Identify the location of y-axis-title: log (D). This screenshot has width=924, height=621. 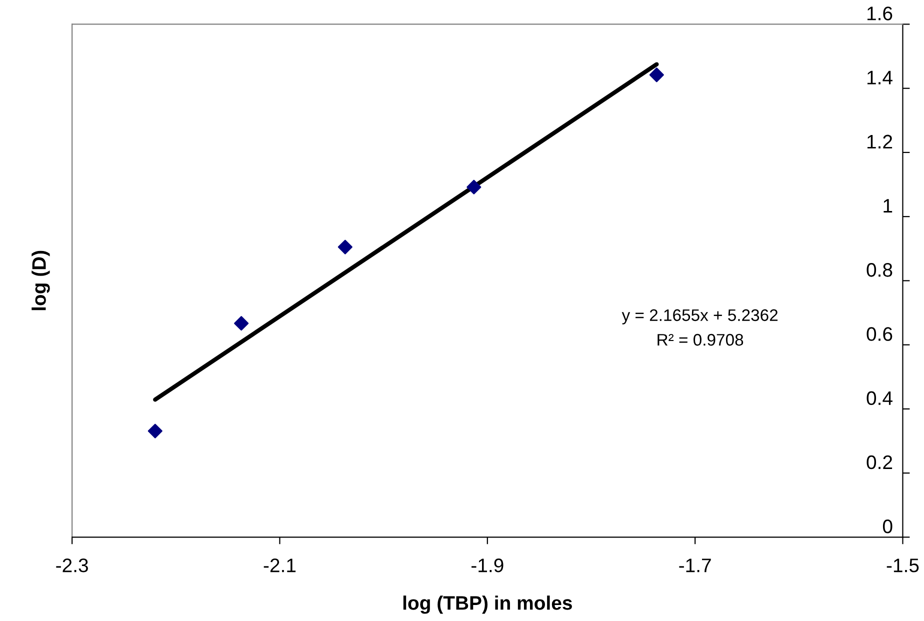
(41, 280).